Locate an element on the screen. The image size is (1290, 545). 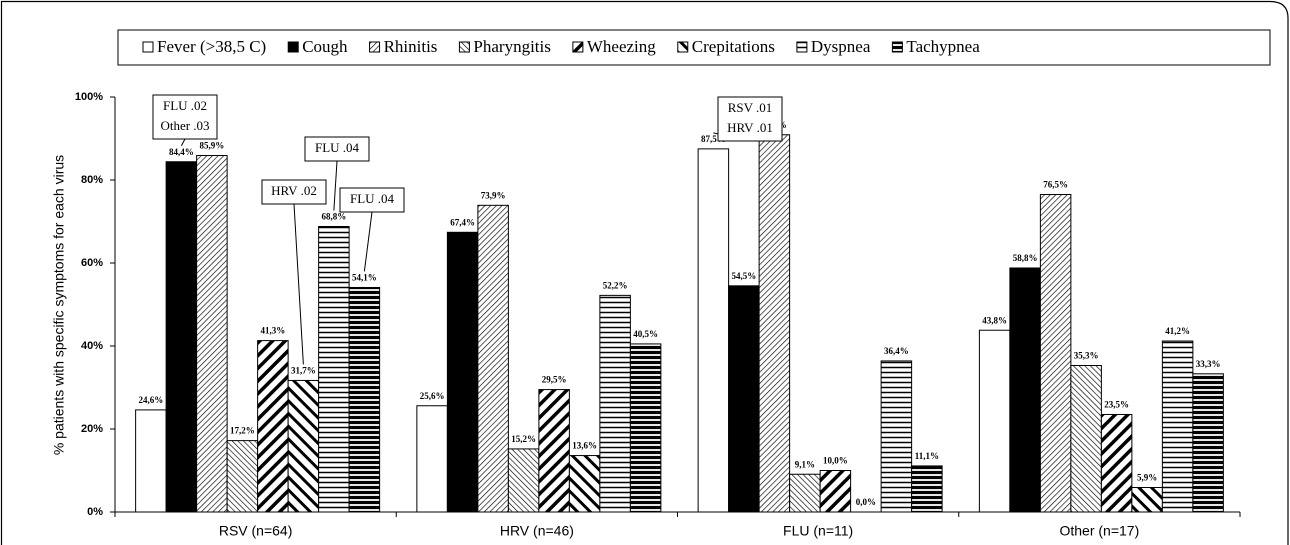
legend-label: Pharyngitis is located at coordinates (511, 46).